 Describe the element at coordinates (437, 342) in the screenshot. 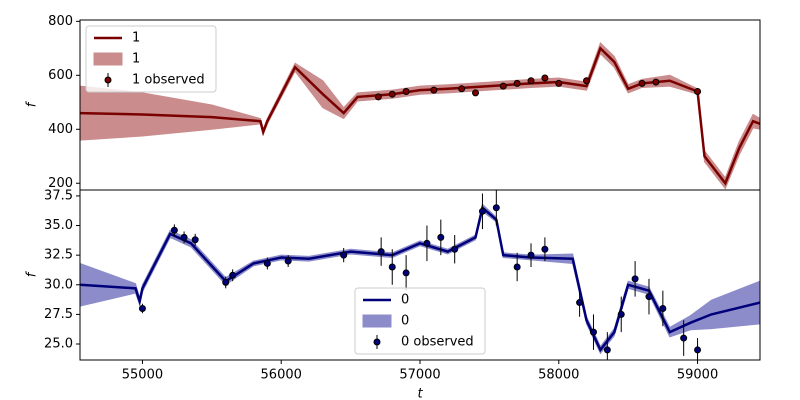

I see `legend-label: 0 observed` at that location.